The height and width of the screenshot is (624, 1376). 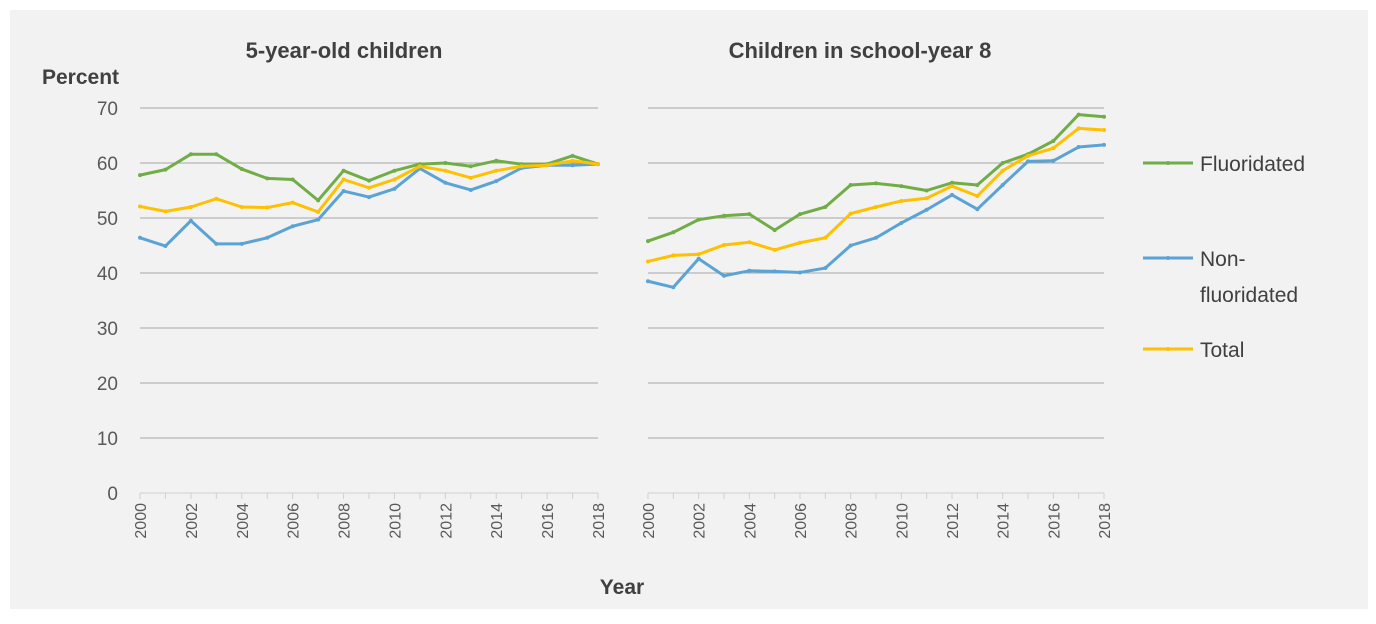 What do you see at coordinates (1222, 350) in the screenshot?
I see `legend-label-total: Total` at bounding box center [1222, 350].